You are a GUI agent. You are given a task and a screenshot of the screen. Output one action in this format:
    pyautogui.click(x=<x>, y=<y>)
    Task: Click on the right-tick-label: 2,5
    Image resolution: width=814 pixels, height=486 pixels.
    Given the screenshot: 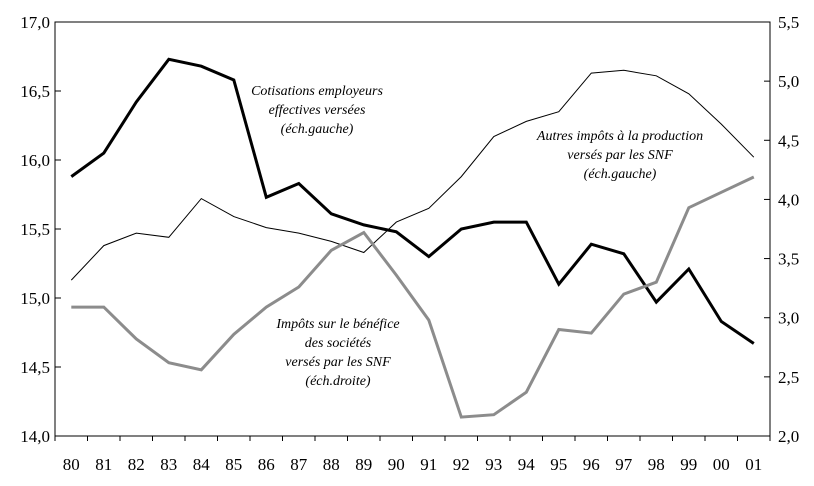 What is the action you would take?
    pyautogui.click(x=788, y=377)
    